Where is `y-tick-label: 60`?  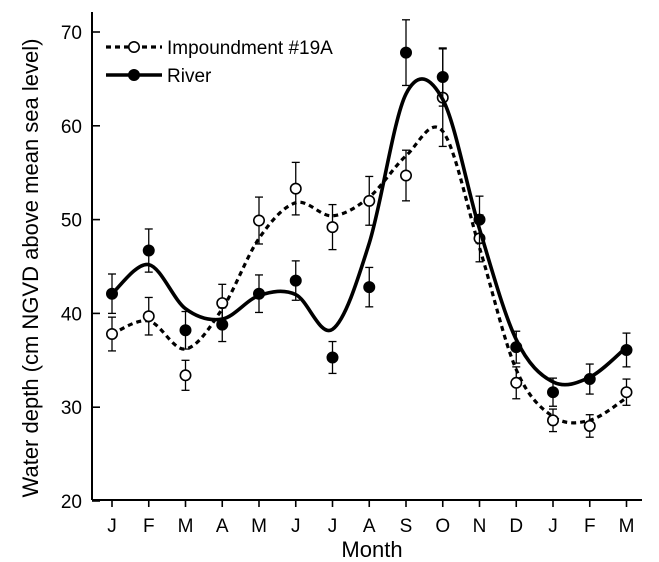
y-tick-label: 60 is located at coordinates (71, 127).